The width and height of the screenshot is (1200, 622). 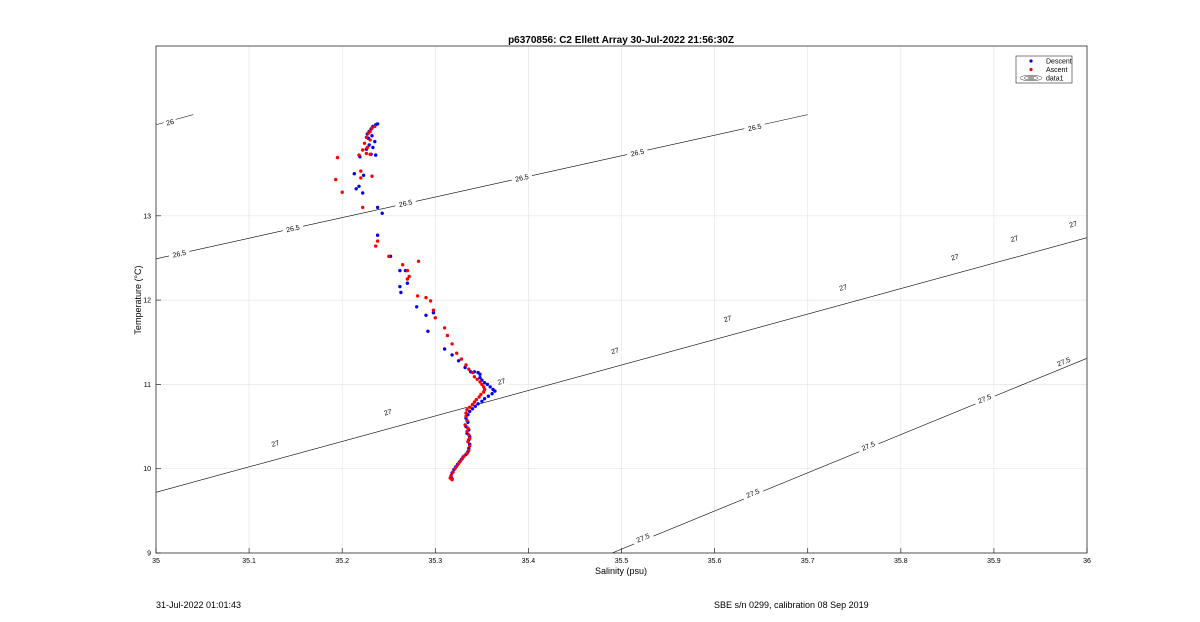 I want to click on y-tick-label: 10, so click(x=147, y=469).